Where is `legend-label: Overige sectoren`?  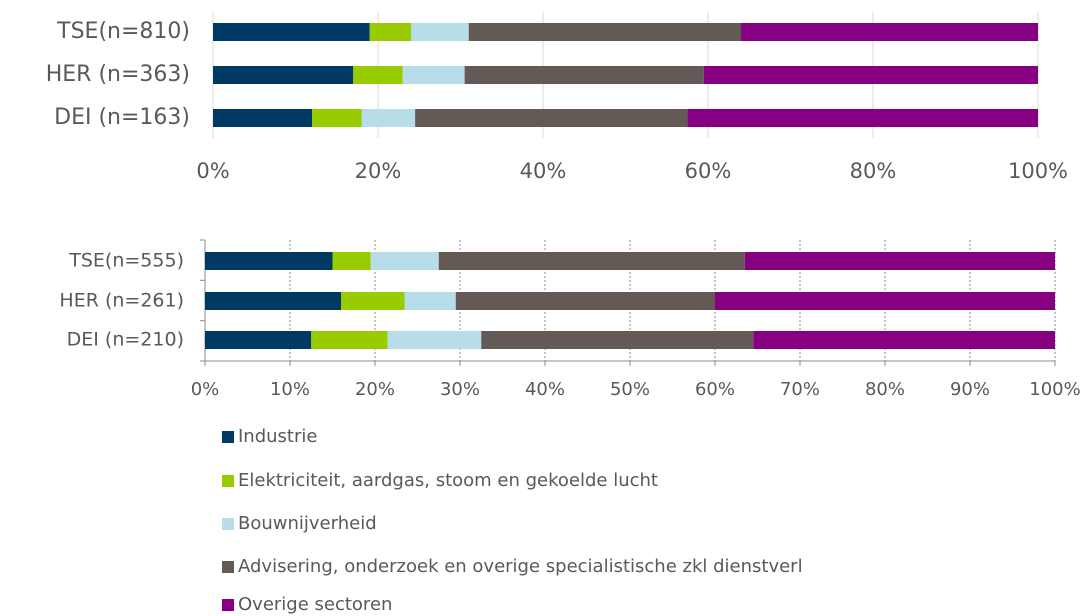
legend-label: Overige sectoren is located at coordinates (315, 604).